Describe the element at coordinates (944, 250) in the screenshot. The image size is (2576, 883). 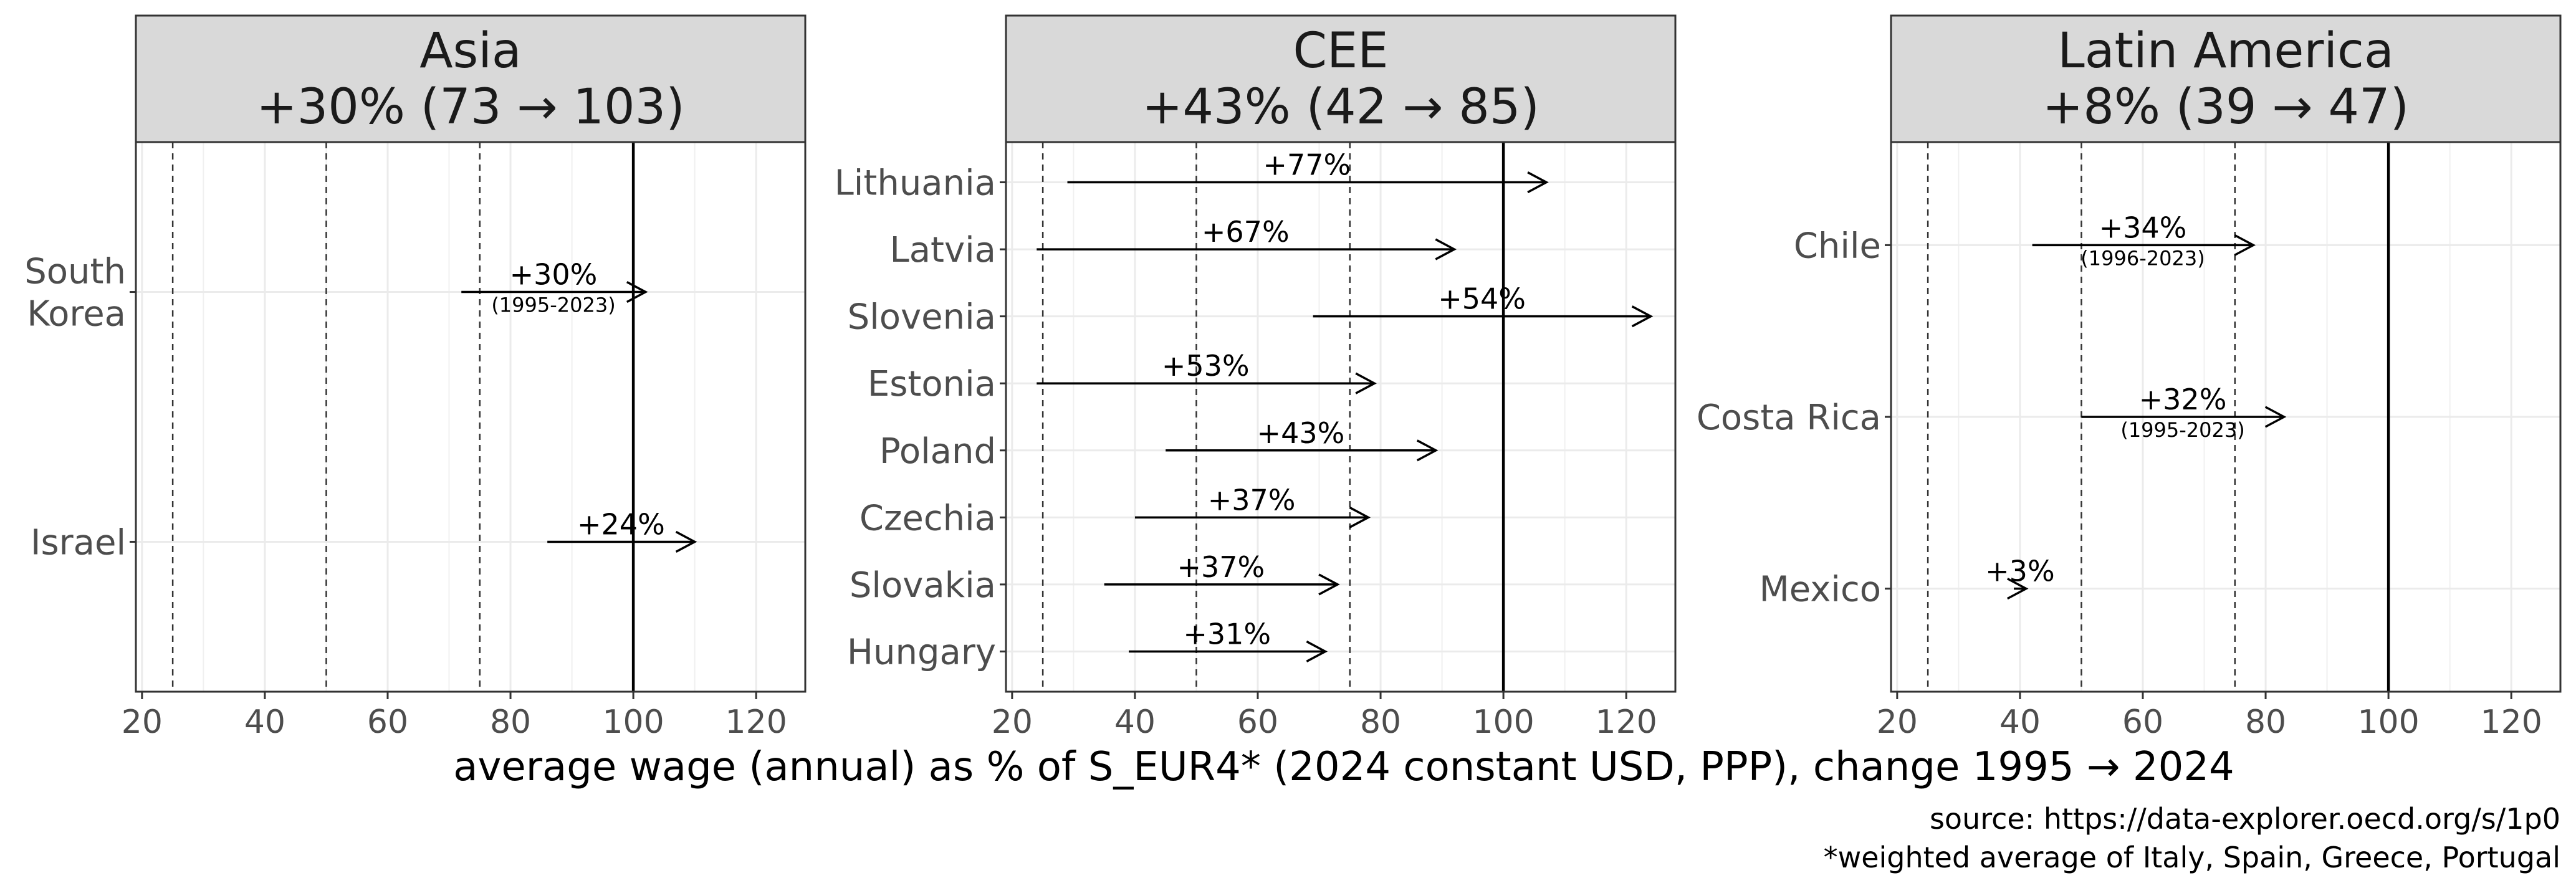
I see `category-label: Latvia` at that location.